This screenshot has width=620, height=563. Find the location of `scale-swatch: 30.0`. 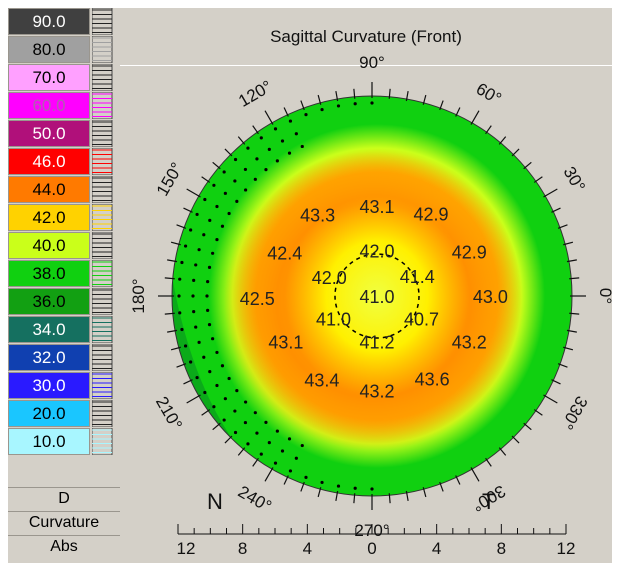

scale-swatch: 30.0 is located at coordinates (49, 385).